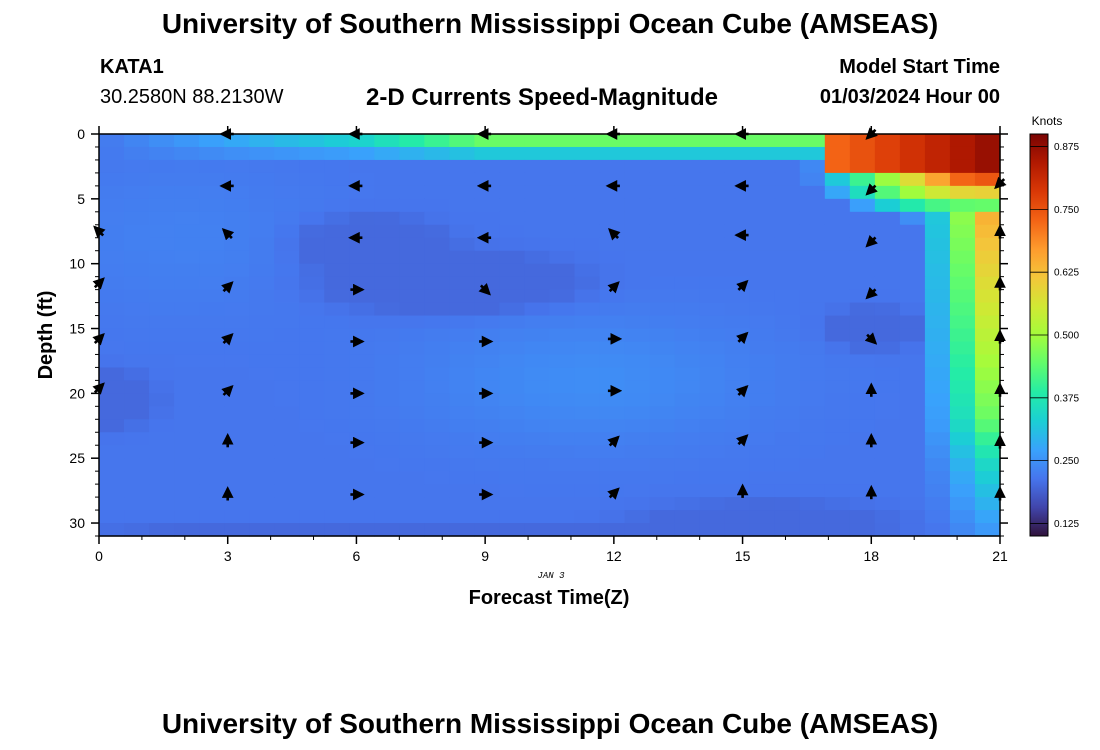 The height and width of the screenshot is (750, 1100). I want to click on colorbar-tick-label: 0.125, so click(1066, 524).